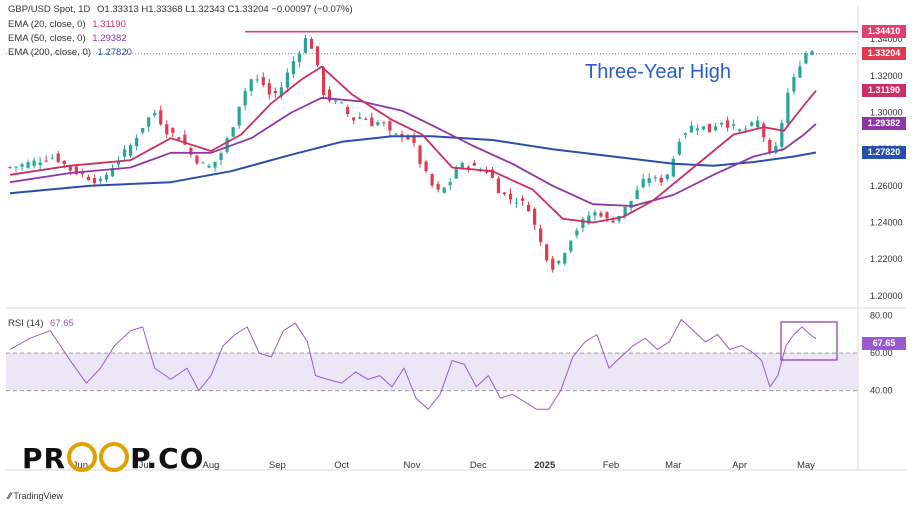 This screenshot has height=513, width=912. Describe the element at coordinates (109, 38) in the screenshot. I see `ema50-value: 1.29382` at that location.